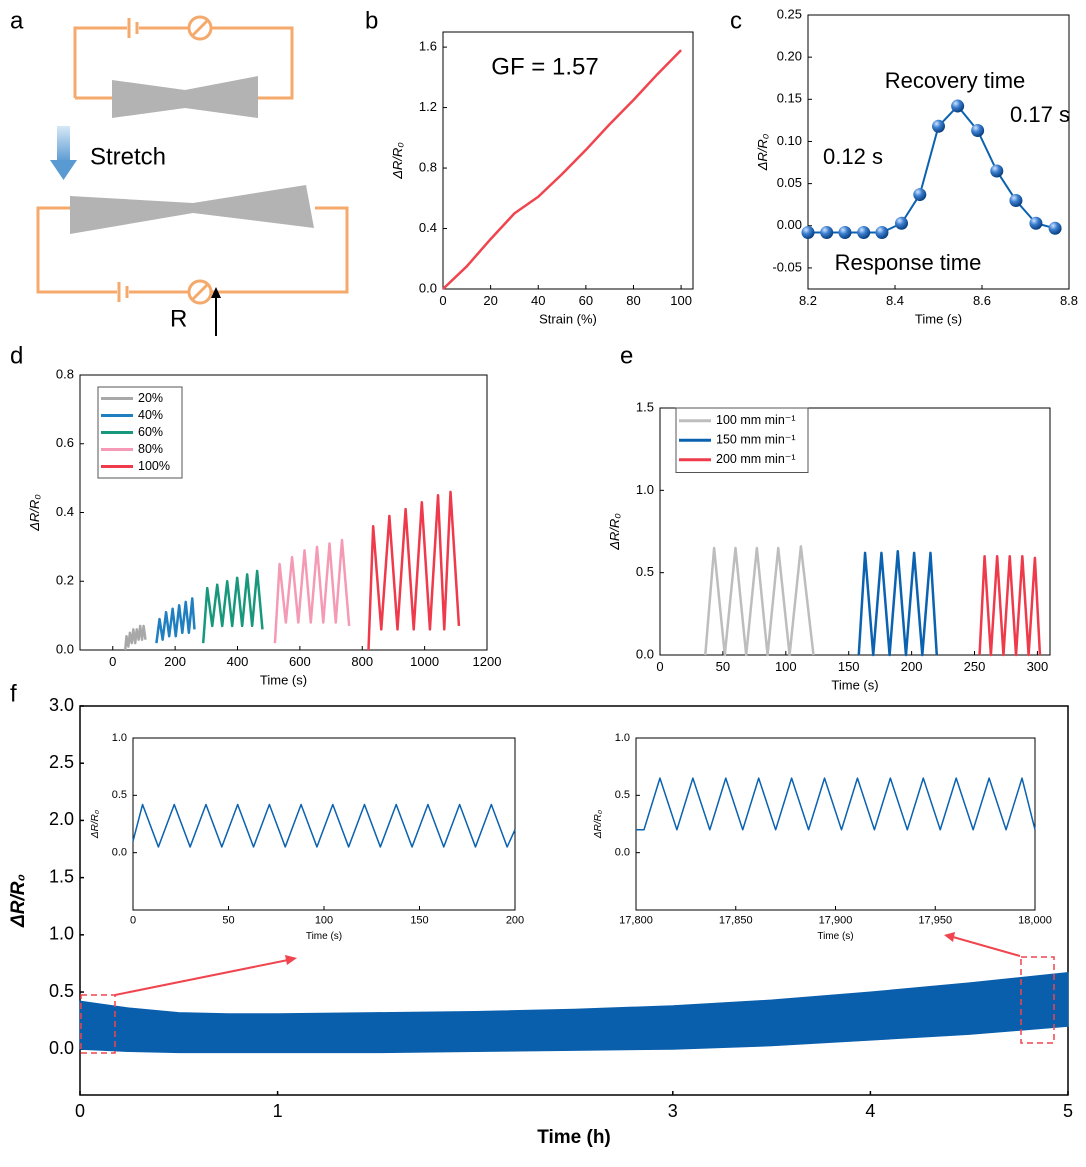  What do you see at coordinates (935, 920) in the screenshot?
I see `x-tick-label: 17,950` at bounding box center [935, 920].